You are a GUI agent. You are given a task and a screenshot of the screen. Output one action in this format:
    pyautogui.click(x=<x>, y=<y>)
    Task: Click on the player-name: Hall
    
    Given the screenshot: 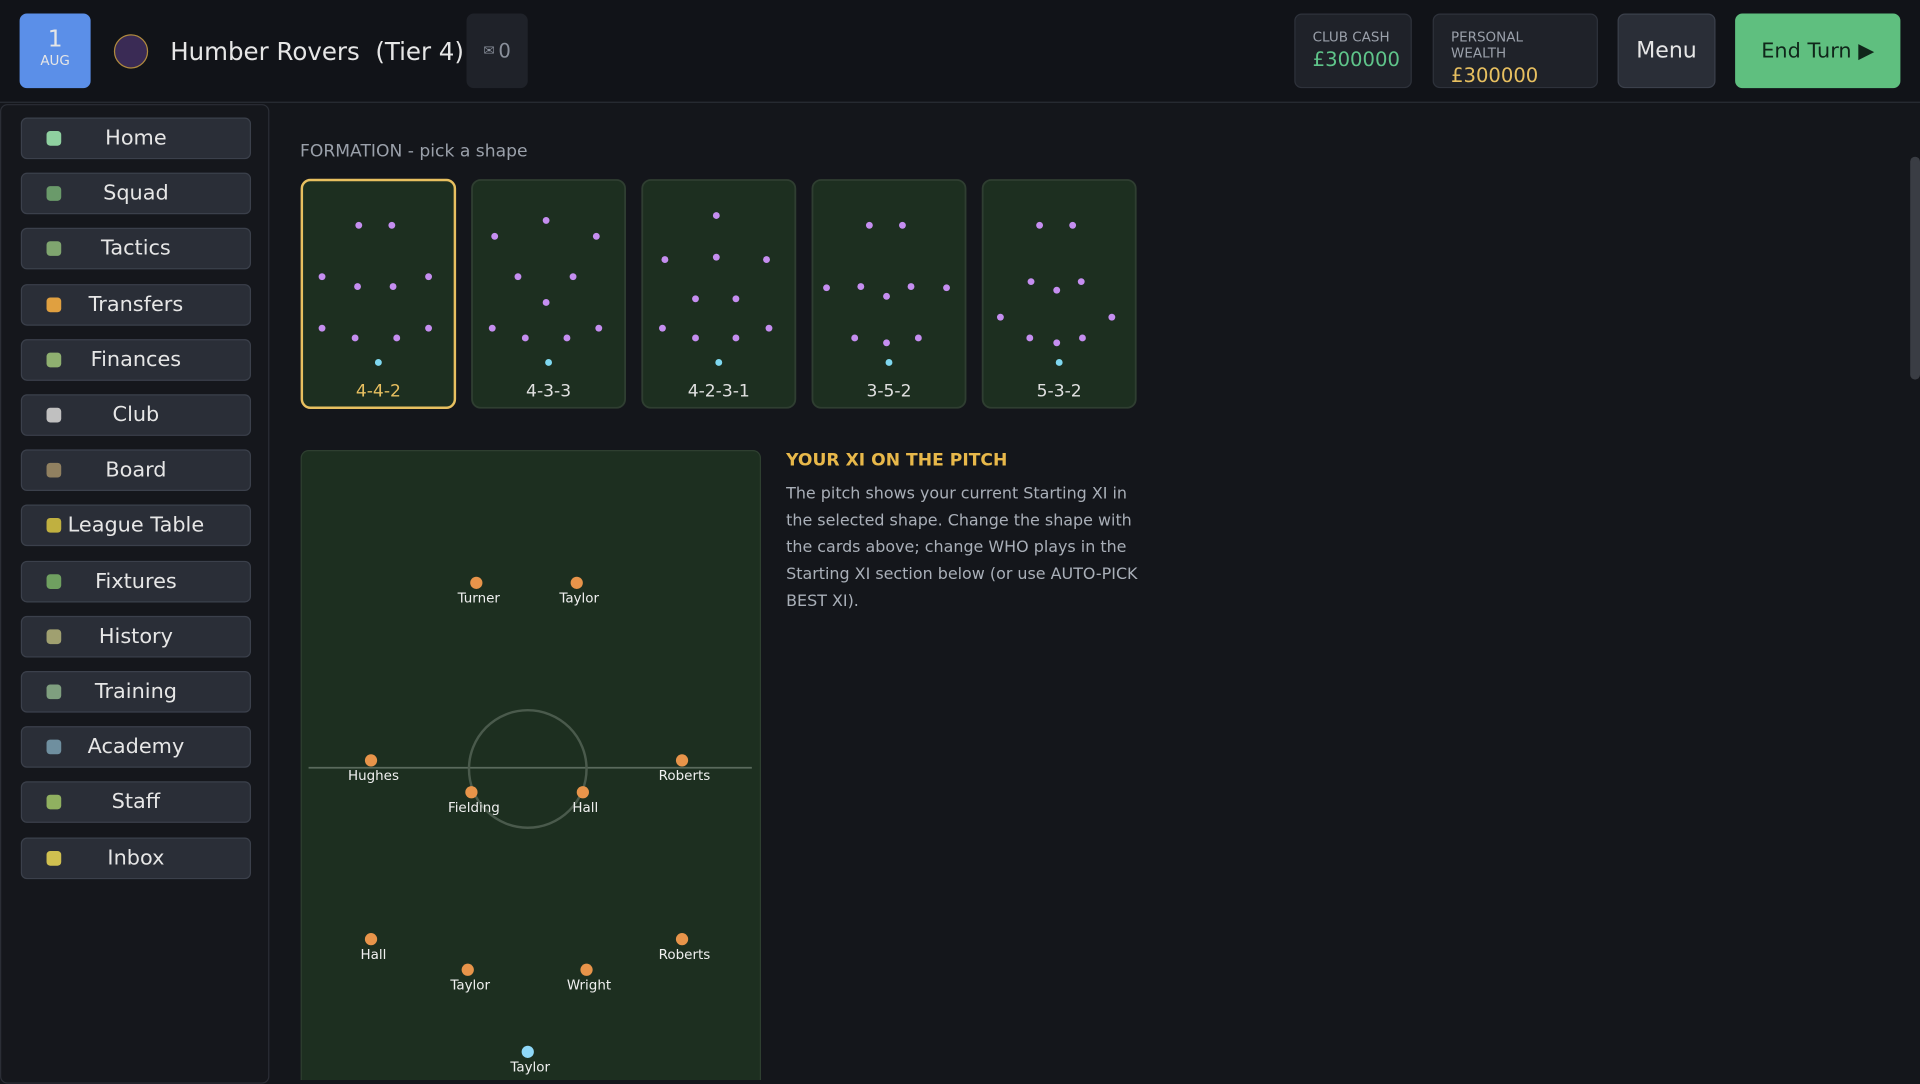 What is the action you would take?
    pyautogui.click(x=374, y=955)
    